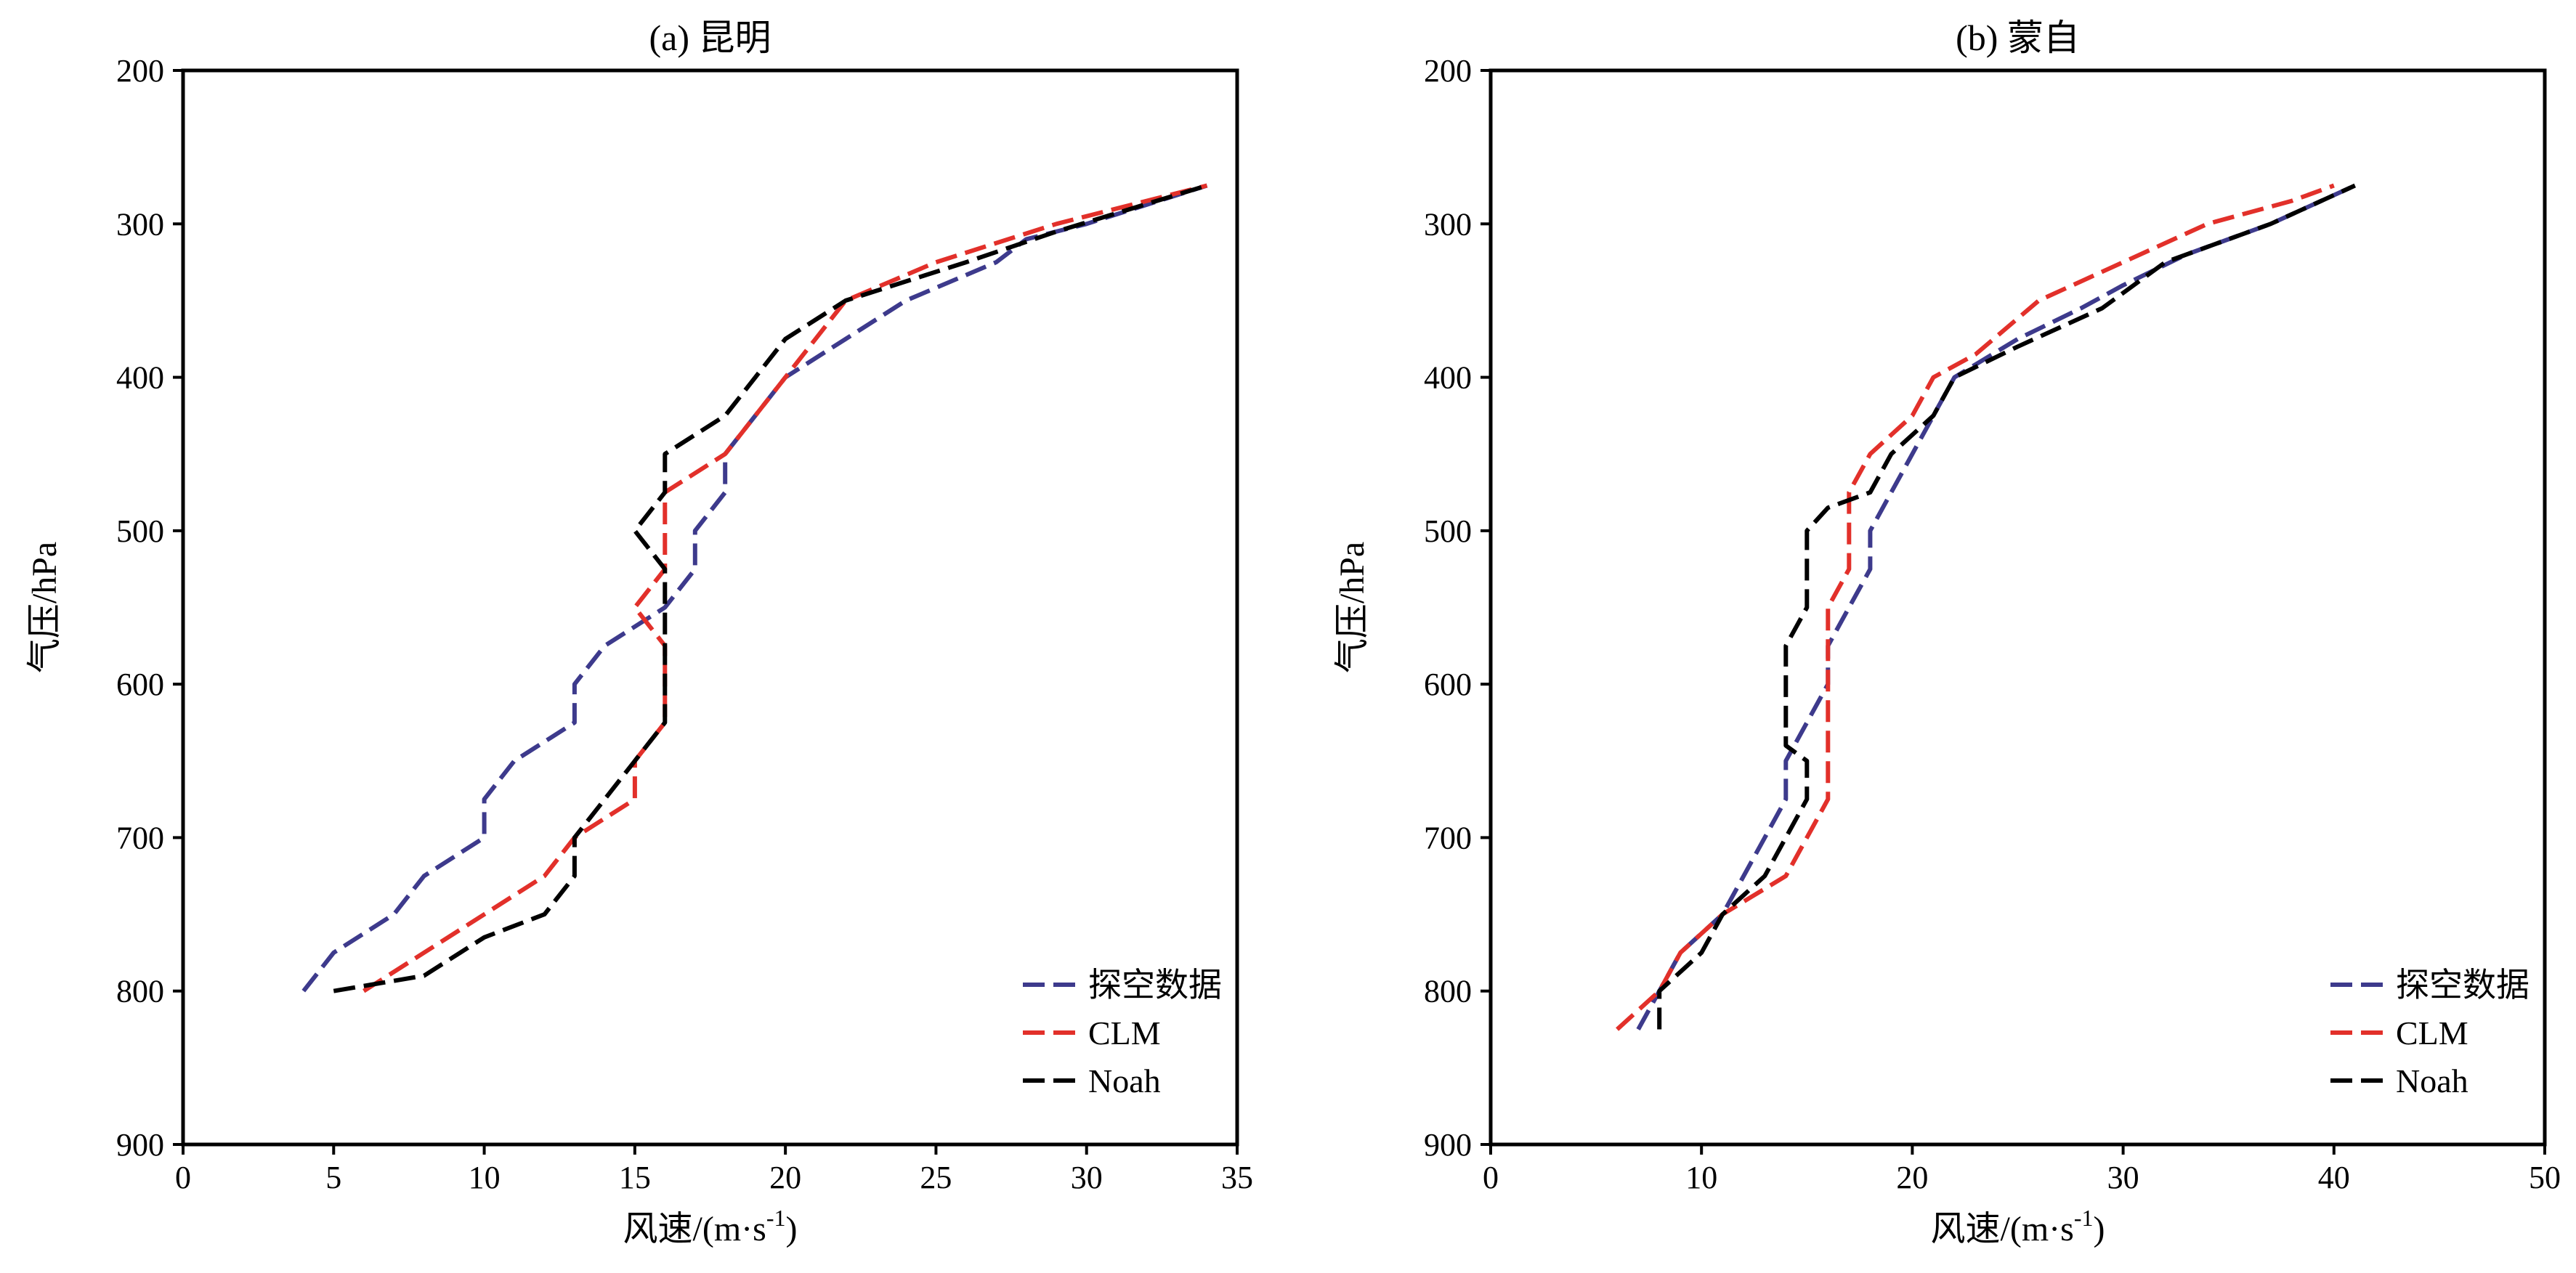 Image resolution: width=2576 pixels, height=1273 pixels. I want to click on x-tick-label: 40, so click(2334, 1178).